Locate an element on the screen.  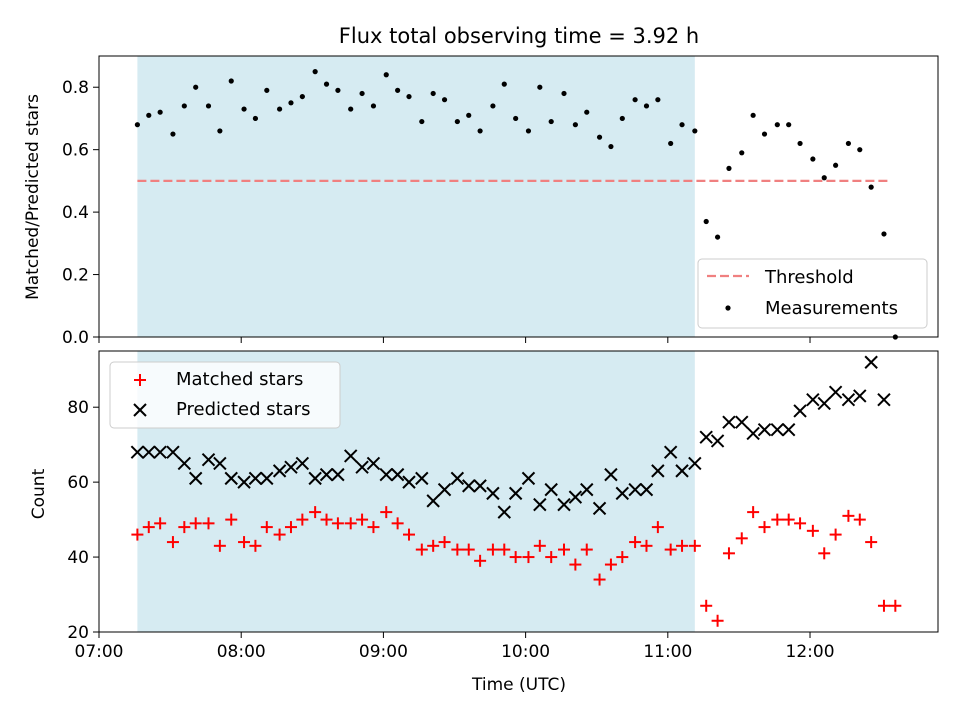
legend-predicted-swatch is located at coordinates (140, 410).